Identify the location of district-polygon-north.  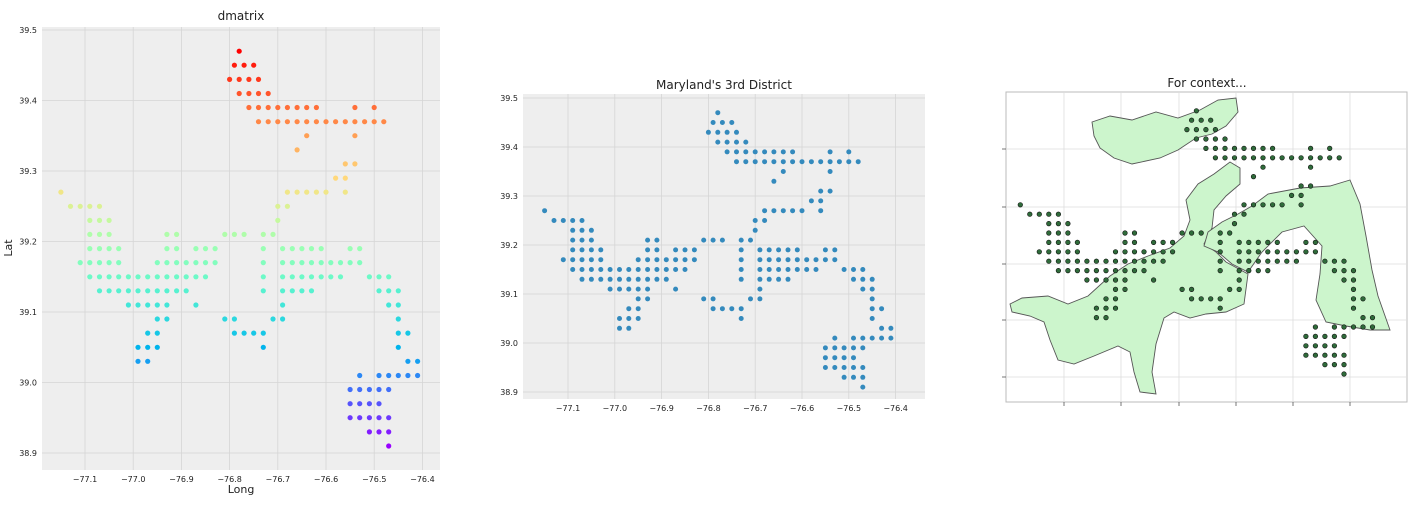
(1165, 131).